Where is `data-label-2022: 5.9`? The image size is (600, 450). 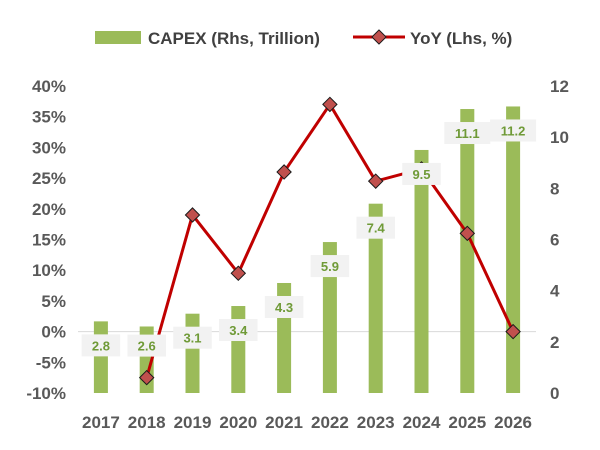 data-label-2022: 5.9 is located at coordinates (330, 266).